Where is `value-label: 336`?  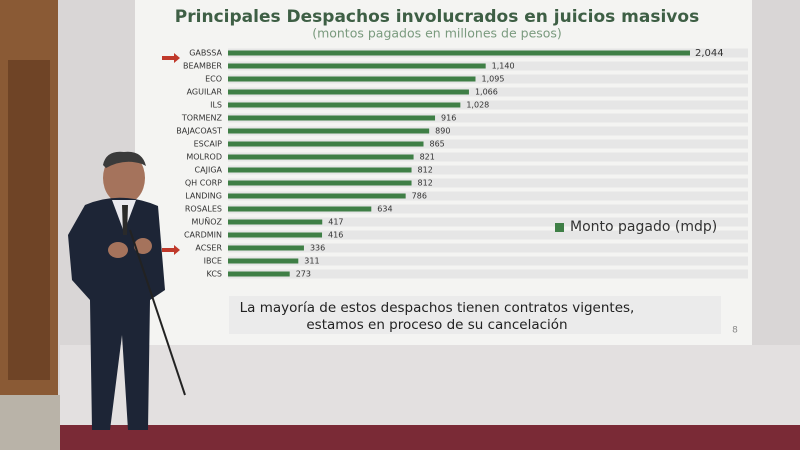 value-label: 336 is located at coordinates (317, 248).